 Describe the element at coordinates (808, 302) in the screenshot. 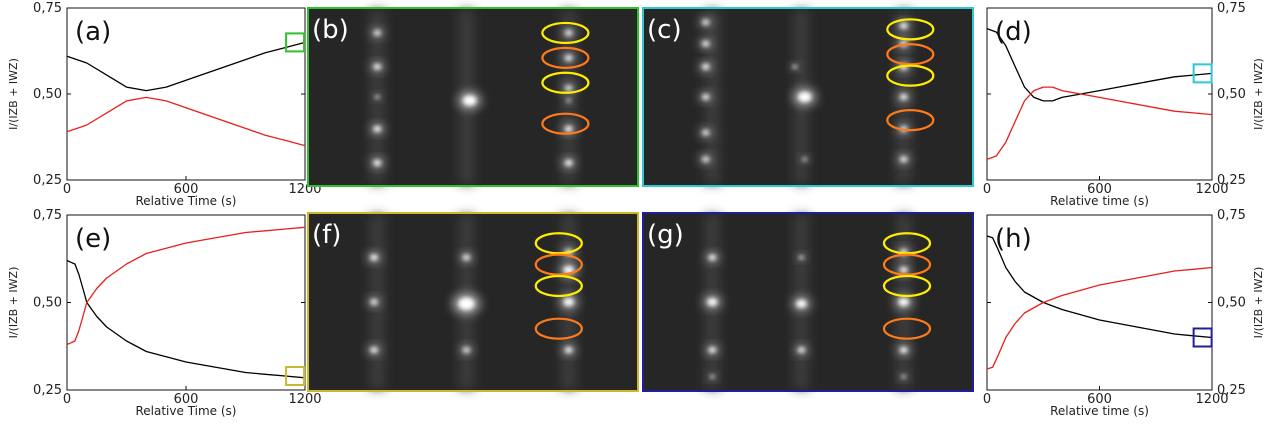

I see `diffraction-image-3: (g)` at that location.